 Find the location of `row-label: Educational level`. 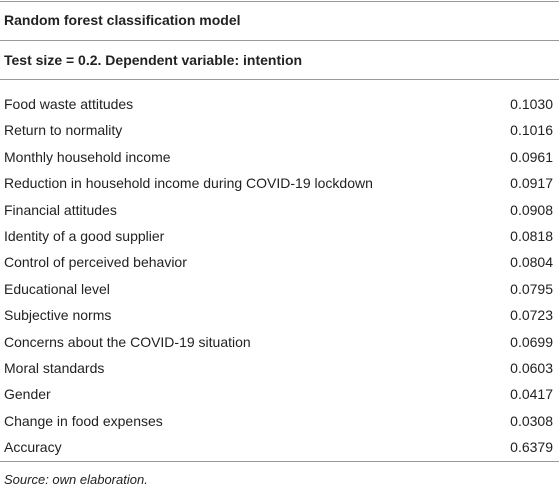

row-label: Educational level is located at coordinates (57, 288).